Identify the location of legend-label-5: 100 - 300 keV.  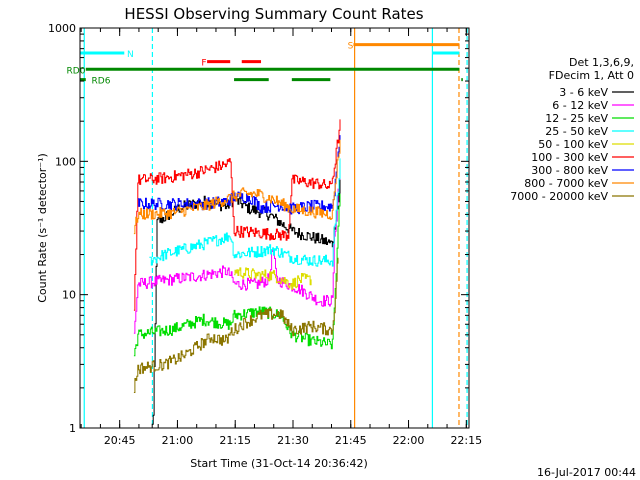
(569, 157).